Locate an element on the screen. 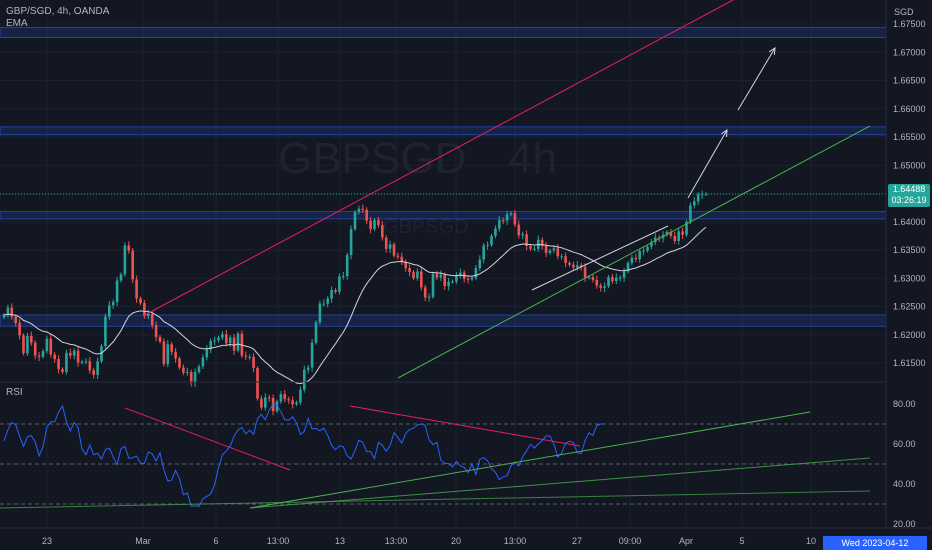 This screenshot has height=550, width=932. rsi-label: RSI is located at coordinates (14, 392).